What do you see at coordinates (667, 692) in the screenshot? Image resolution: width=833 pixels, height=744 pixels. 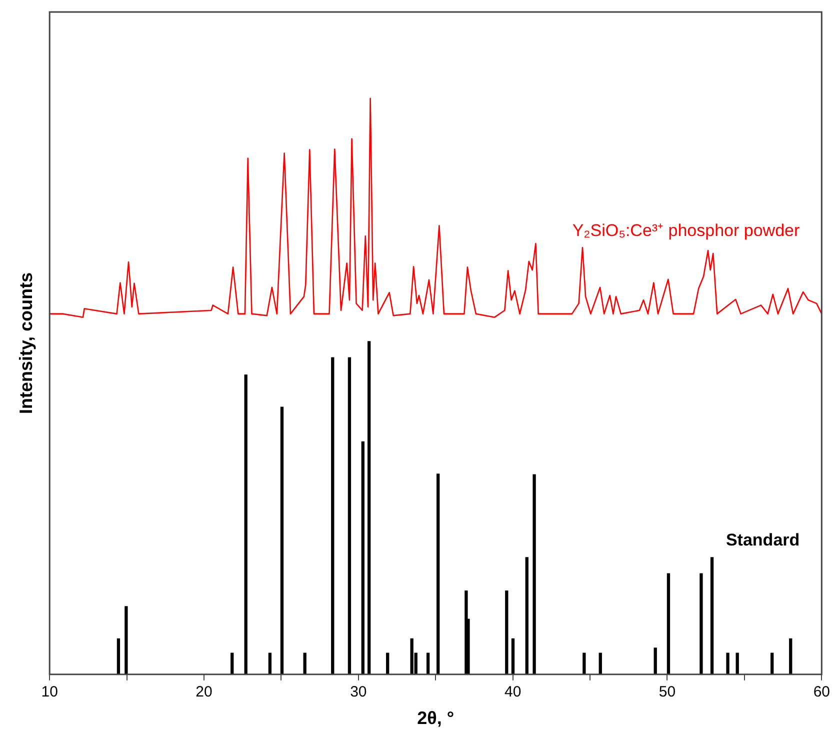 I see `x-tick-label: 50` at bounding box center [667, 692].